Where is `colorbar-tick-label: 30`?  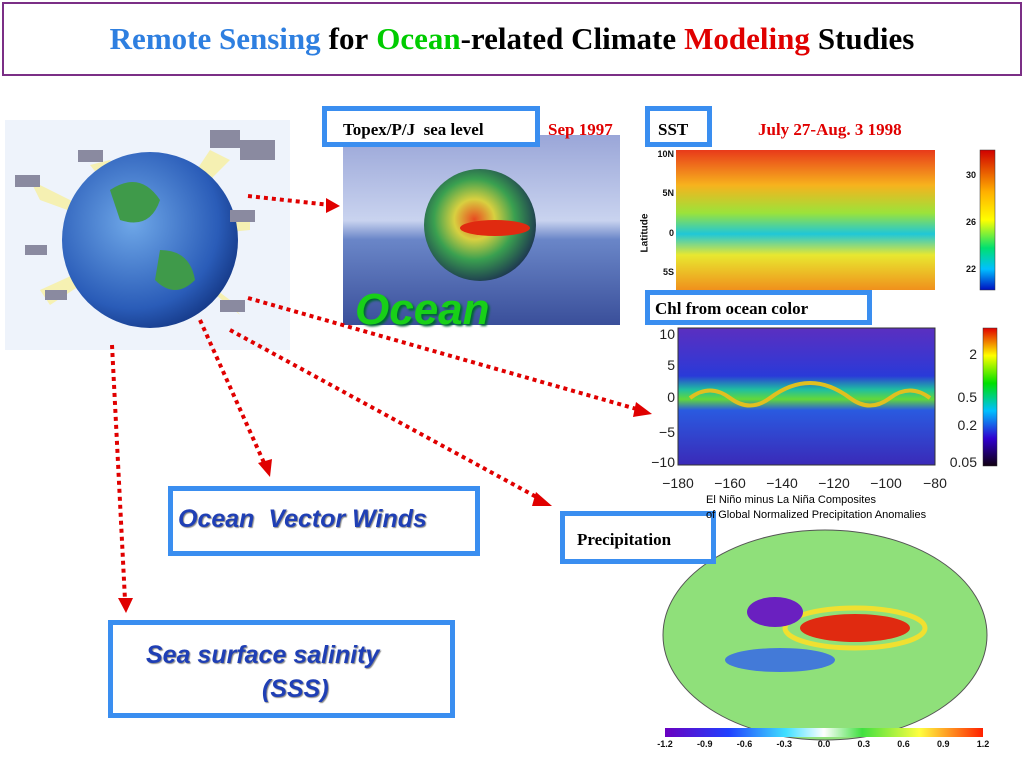 colorbar-tick-label: 30 is located at coordinates (970, 175).